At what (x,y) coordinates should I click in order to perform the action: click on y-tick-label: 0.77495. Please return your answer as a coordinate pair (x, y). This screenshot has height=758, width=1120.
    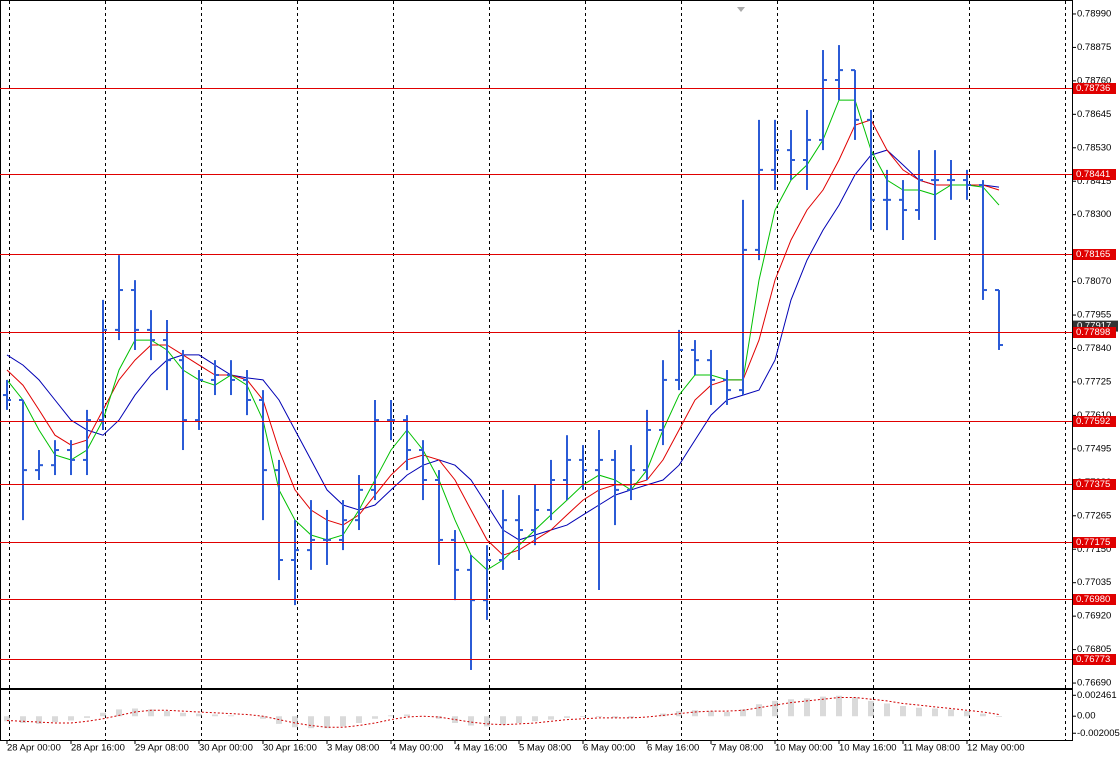
    Looking at the image, I should click on (1094, 448).